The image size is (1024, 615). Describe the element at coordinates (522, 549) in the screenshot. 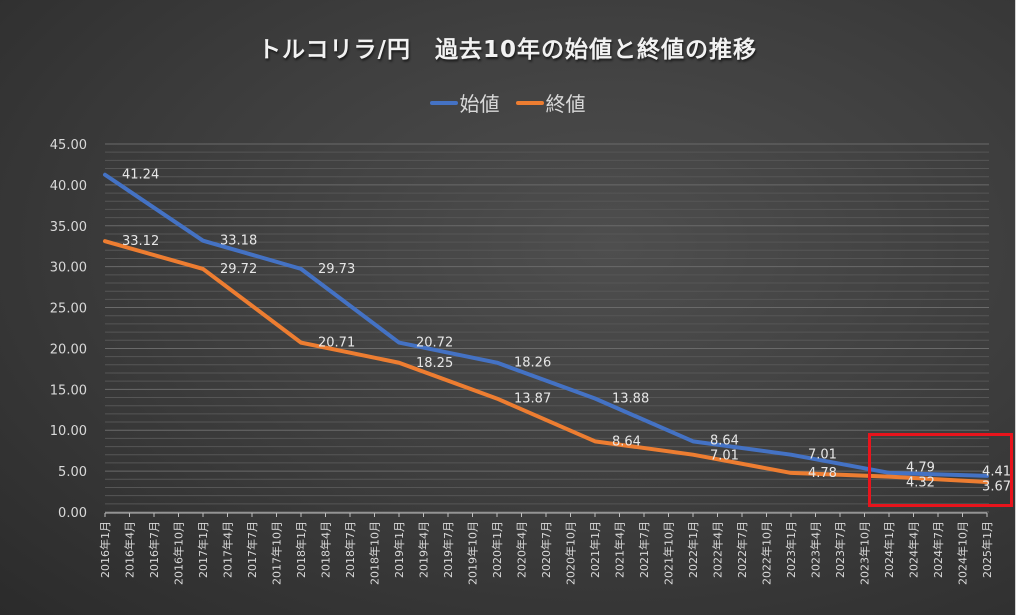

I see `x-tick-label: 2020年4月` at that location.